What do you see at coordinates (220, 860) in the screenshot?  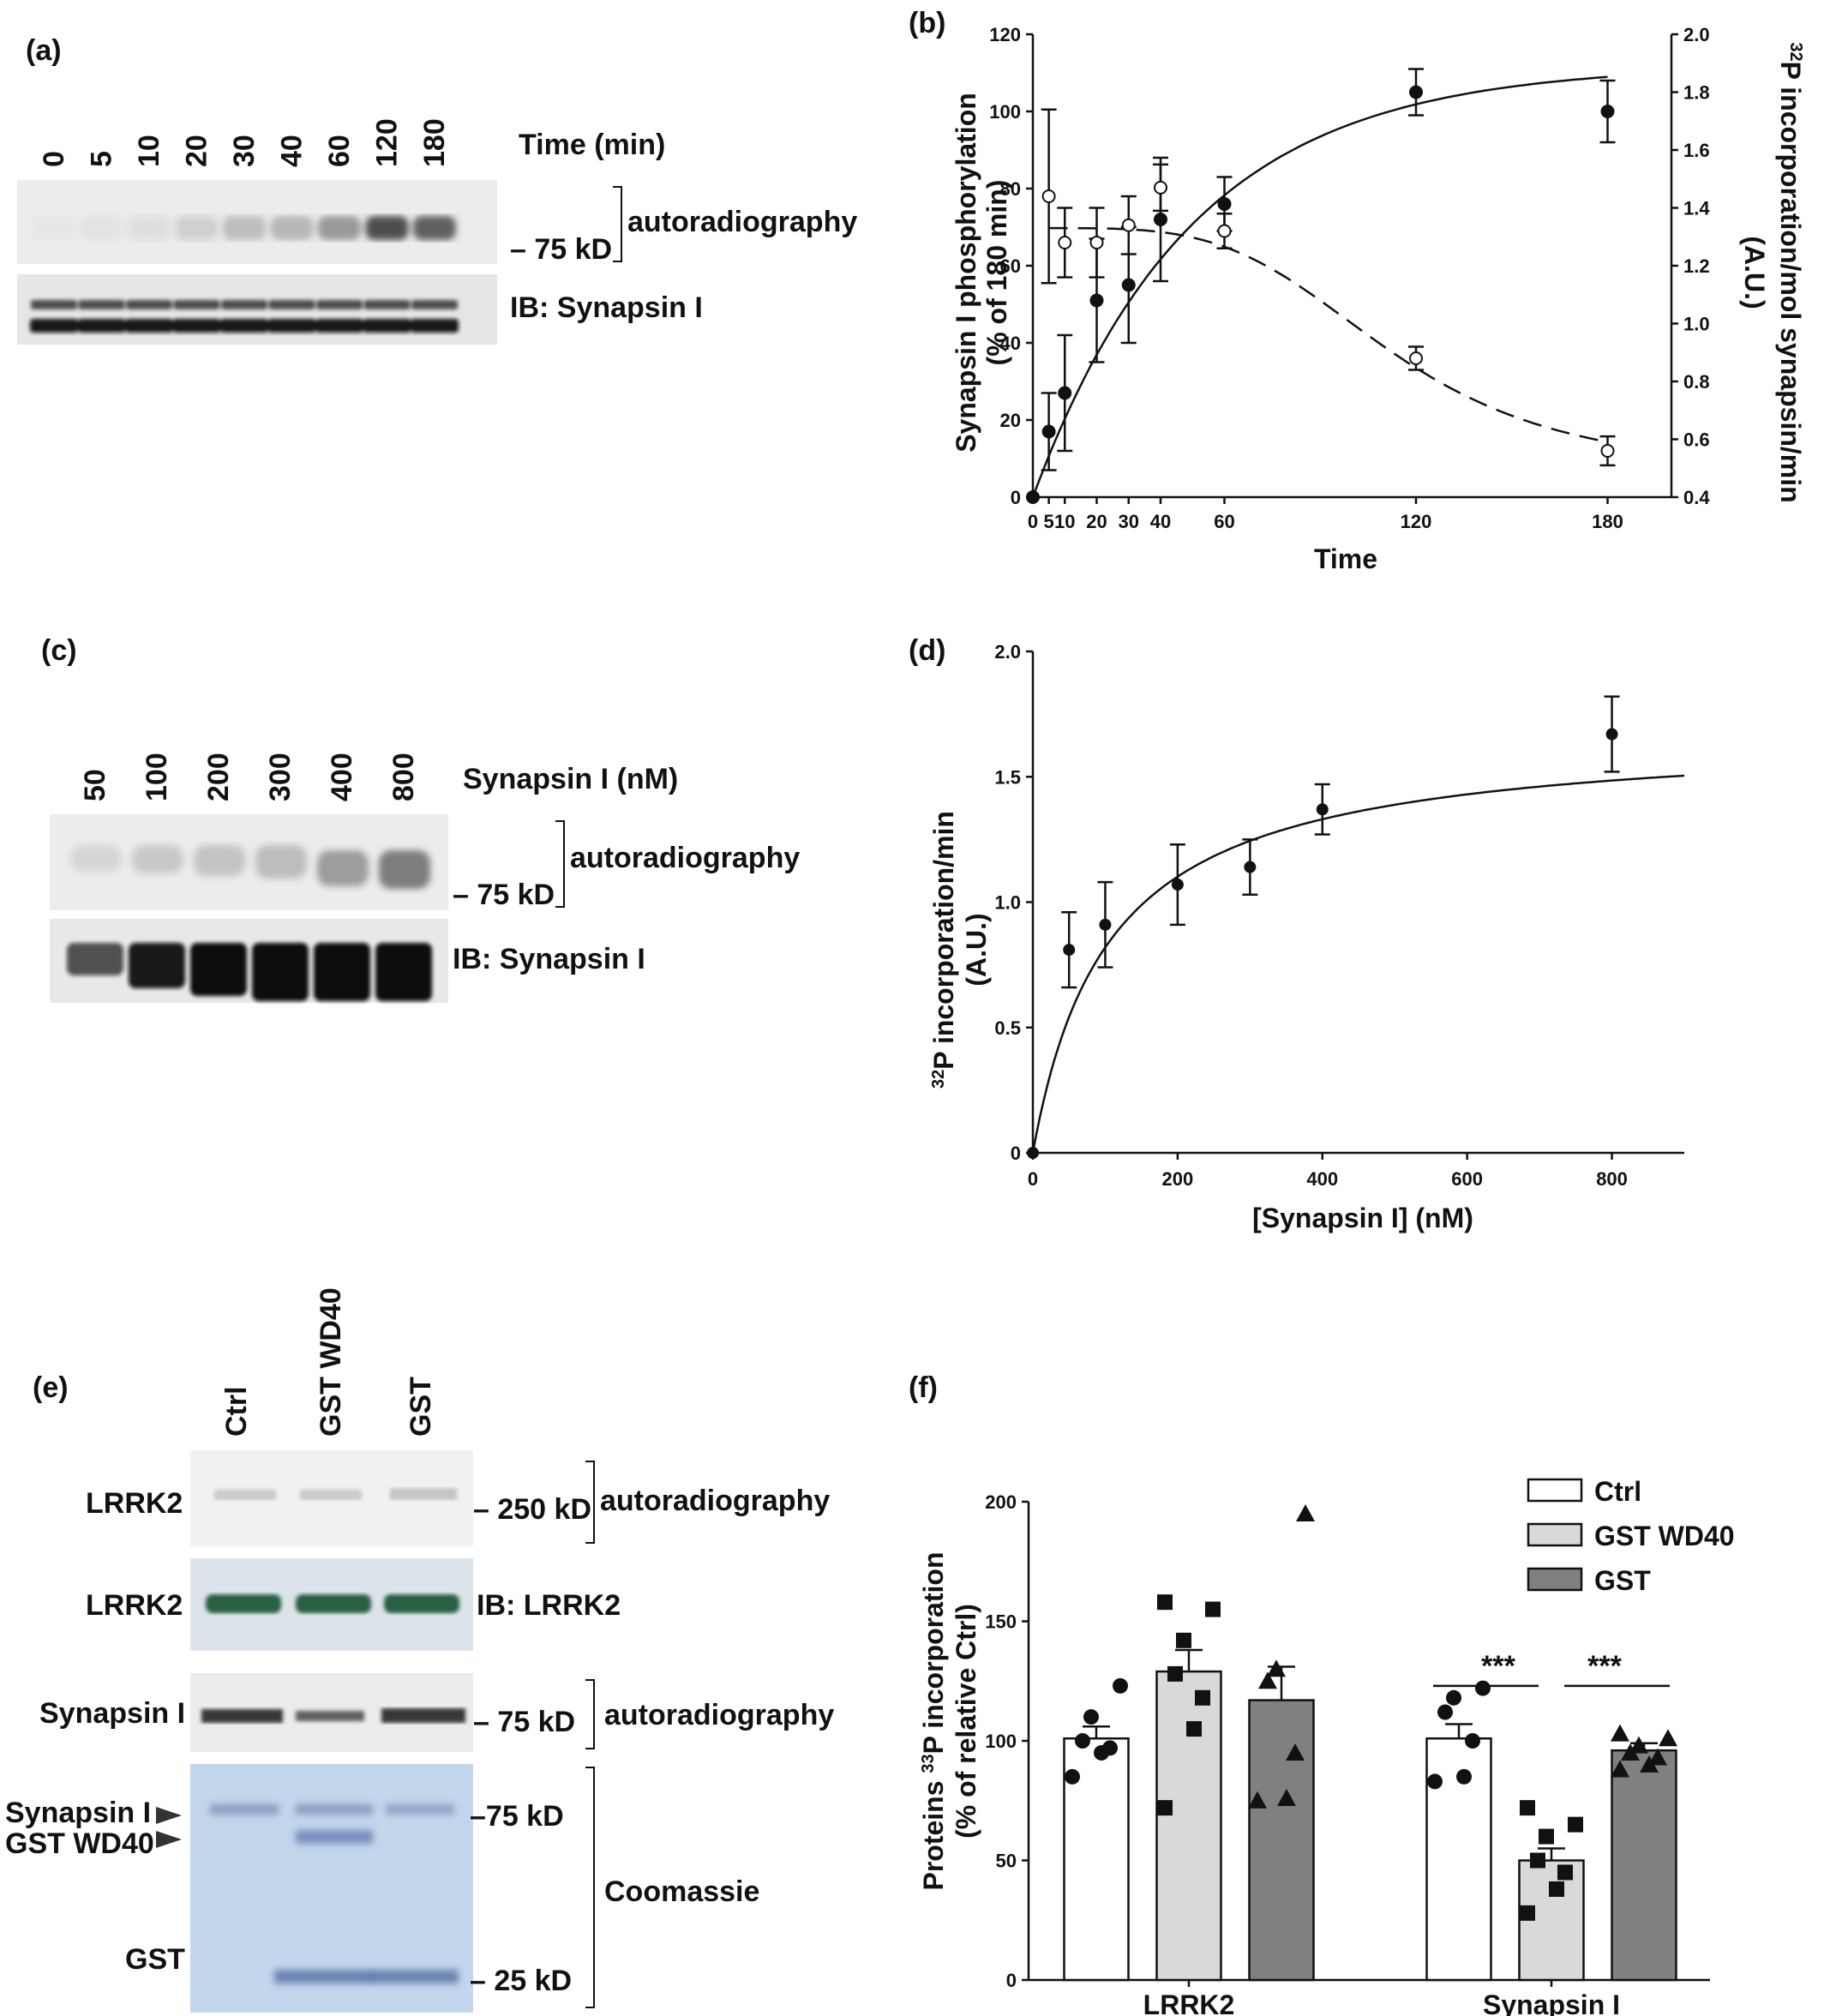 I see `panel-c-auto-band` at bounding box center [220, 860].